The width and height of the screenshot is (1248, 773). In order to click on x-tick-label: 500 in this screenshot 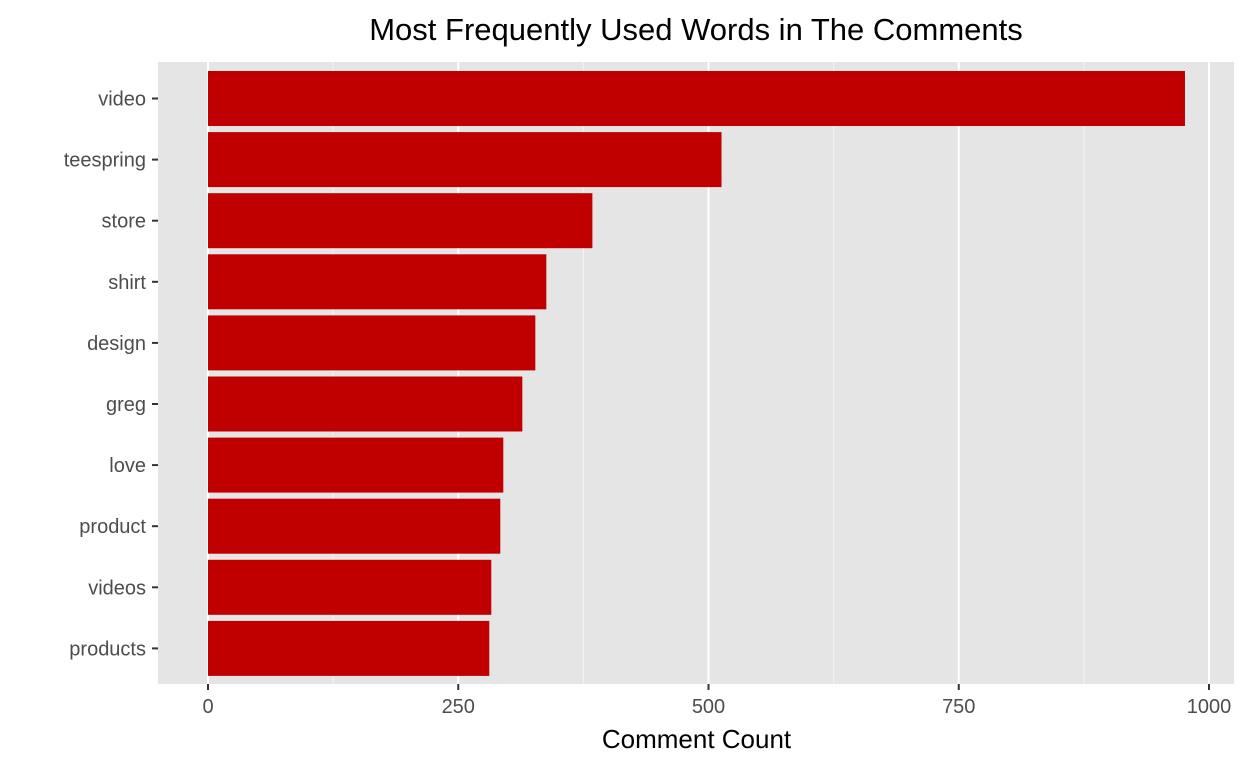, I will do `click(708, 707)`.